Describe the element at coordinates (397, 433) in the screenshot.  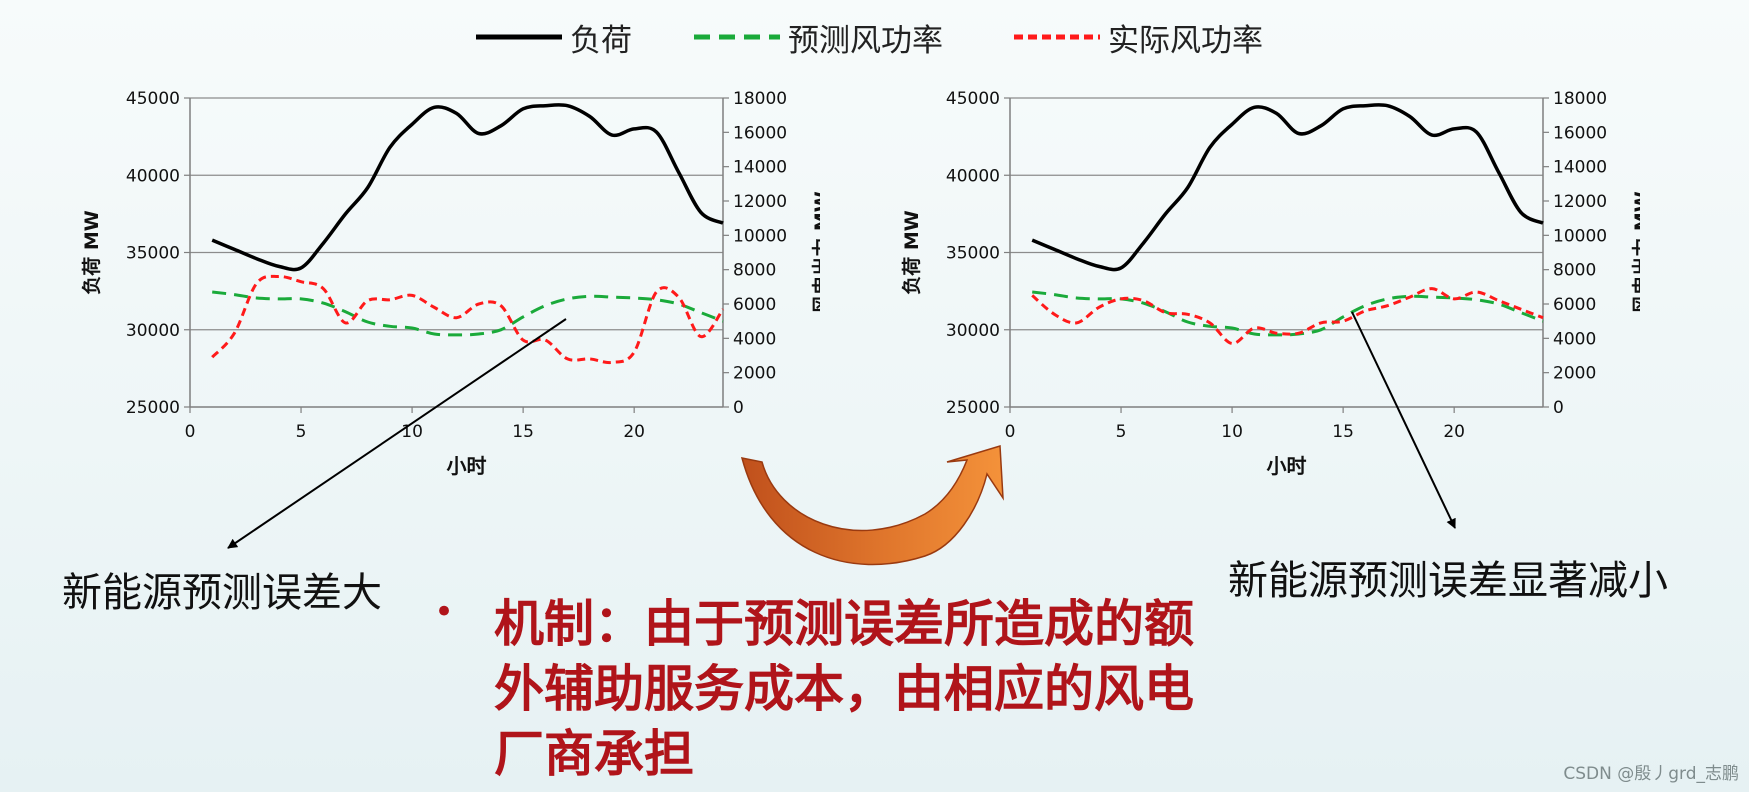
I see `arrow-left-annotation` at that location.